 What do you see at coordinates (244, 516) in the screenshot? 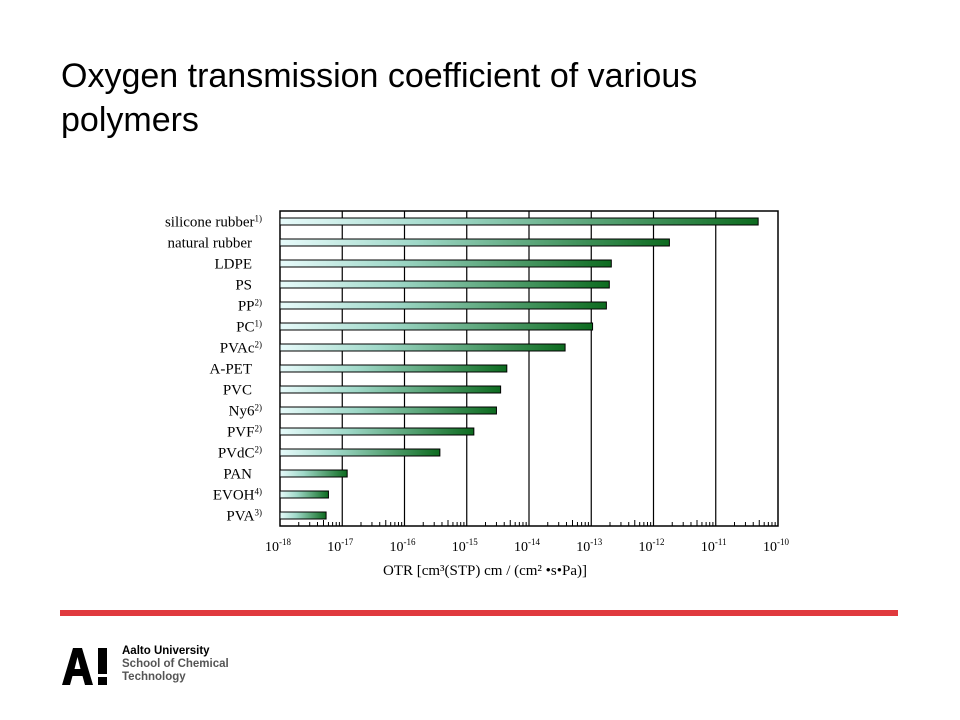
I see `category-label: PVA3)` at bounding box center [244, 516].